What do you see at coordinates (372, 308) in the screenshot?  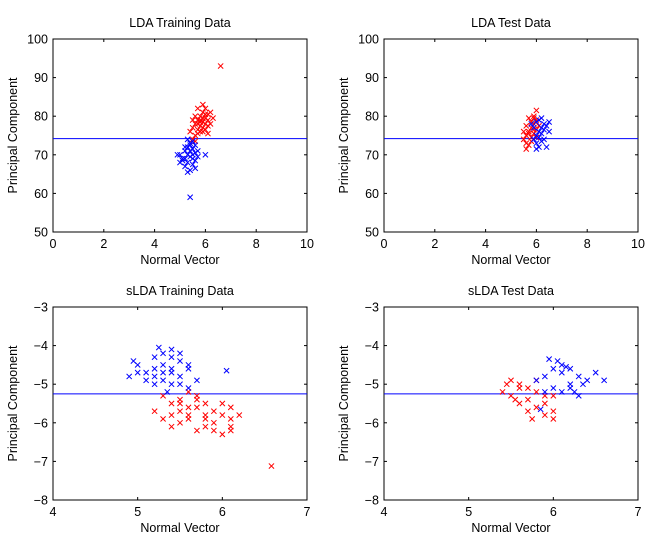 I see `y-tick-label: −3` at bounding box center [372, 308].